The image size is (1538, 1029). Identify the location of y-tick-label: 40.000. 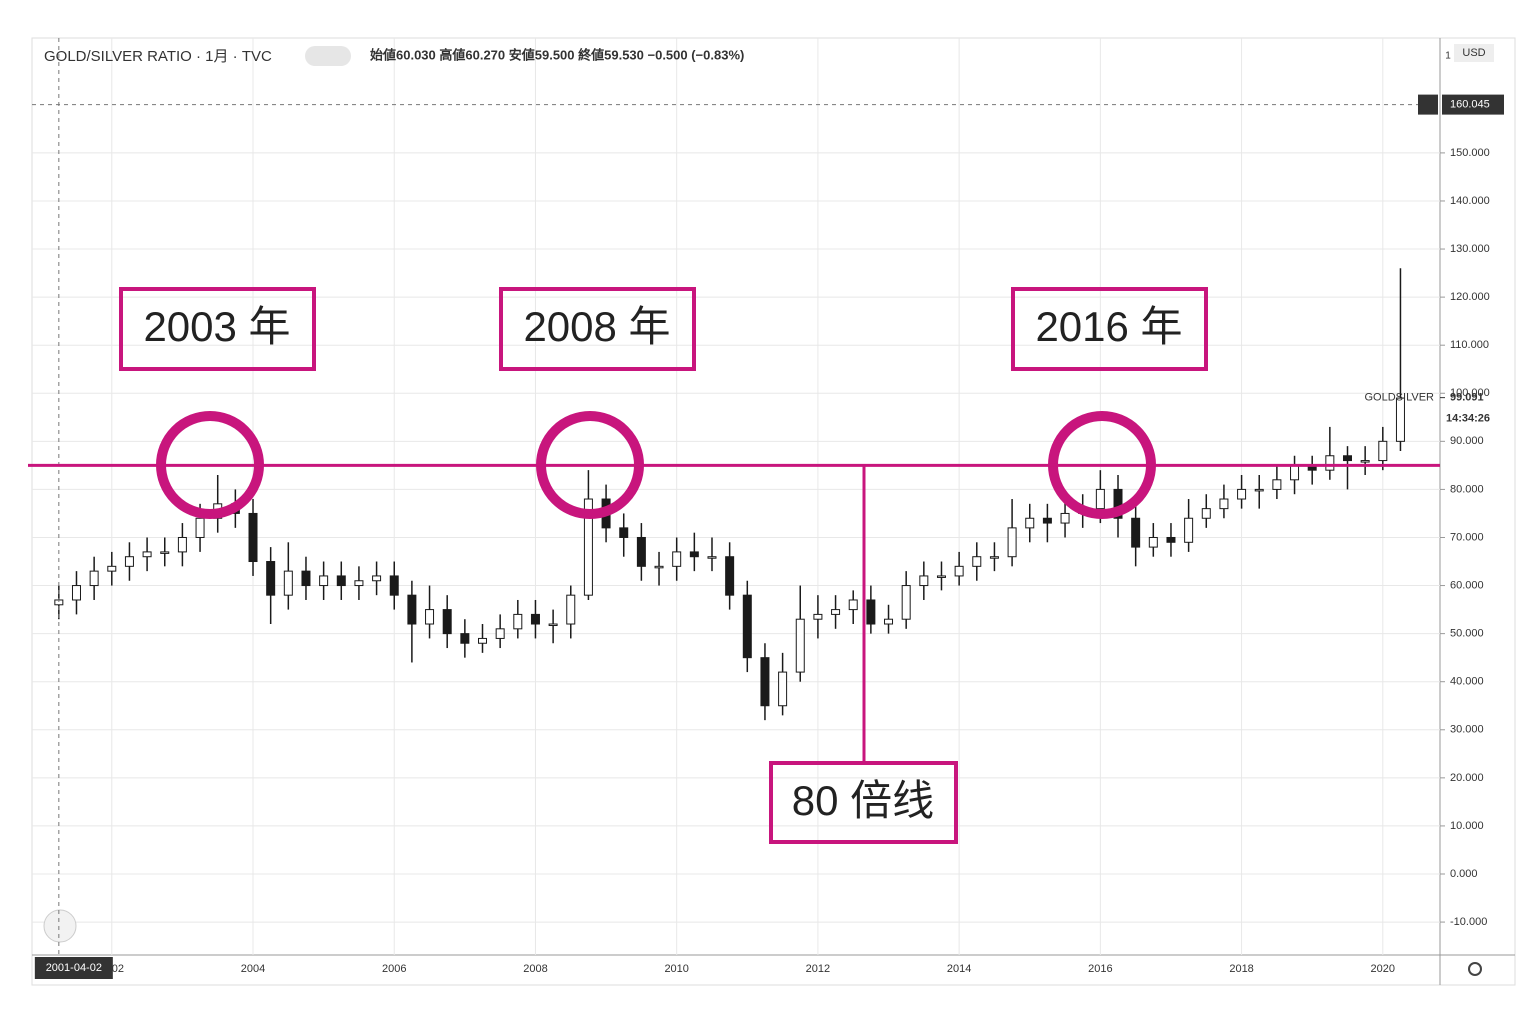
(1467, 682).